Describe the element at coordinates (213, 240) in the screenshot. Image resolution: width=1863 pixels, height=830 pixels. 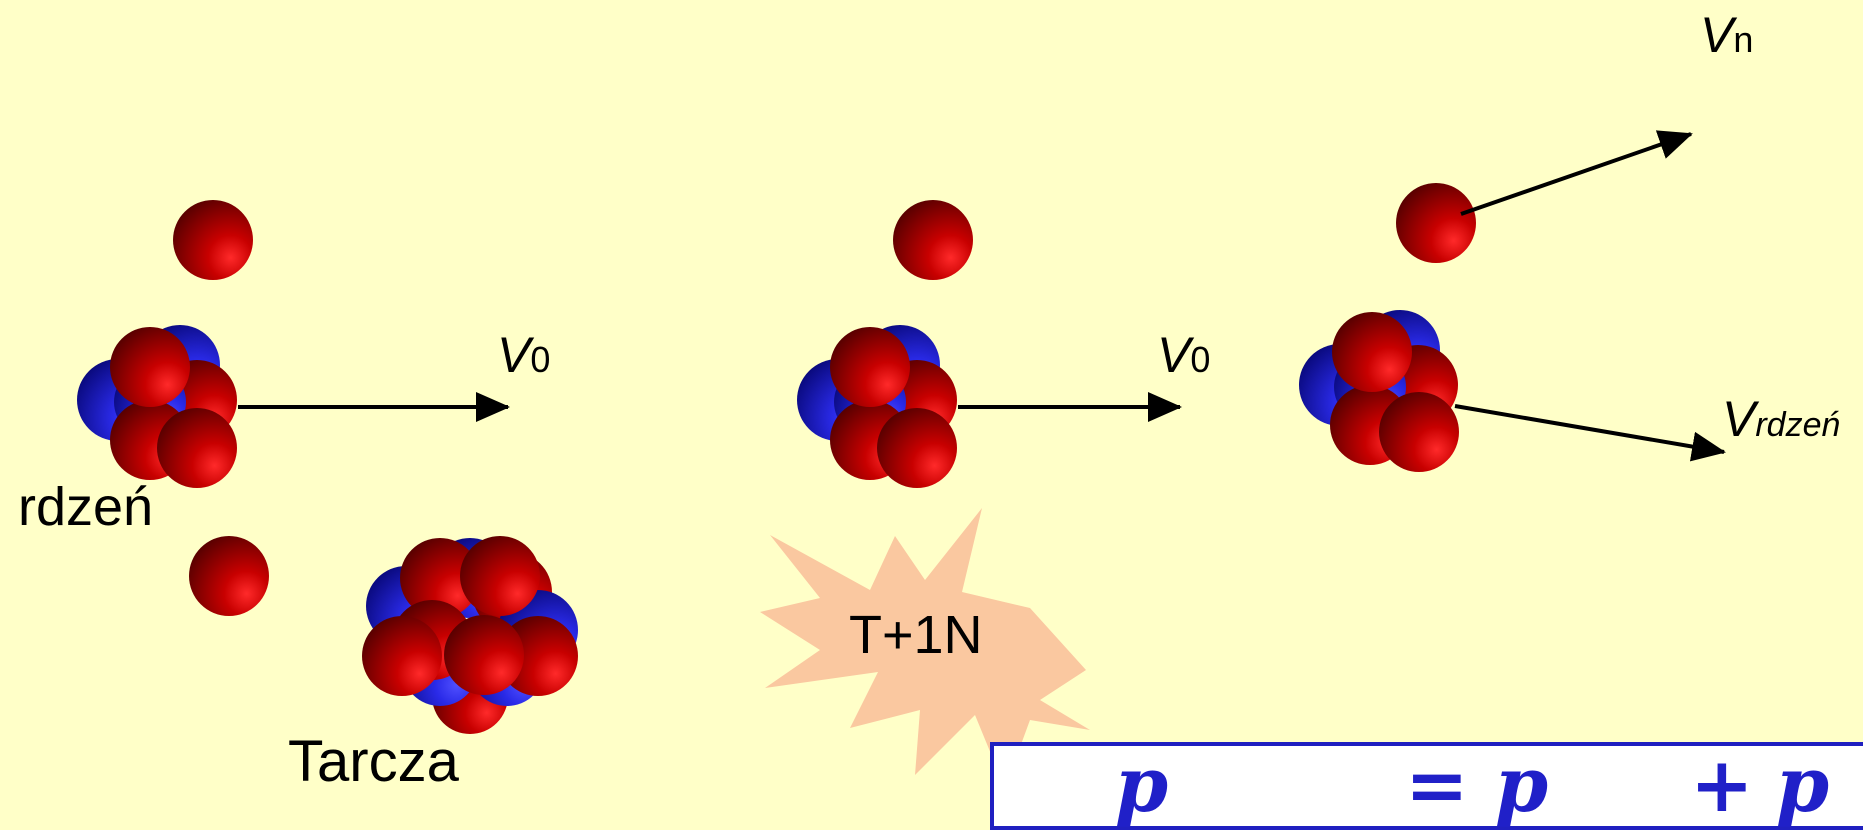
I see `neutron-left-top` at that location.